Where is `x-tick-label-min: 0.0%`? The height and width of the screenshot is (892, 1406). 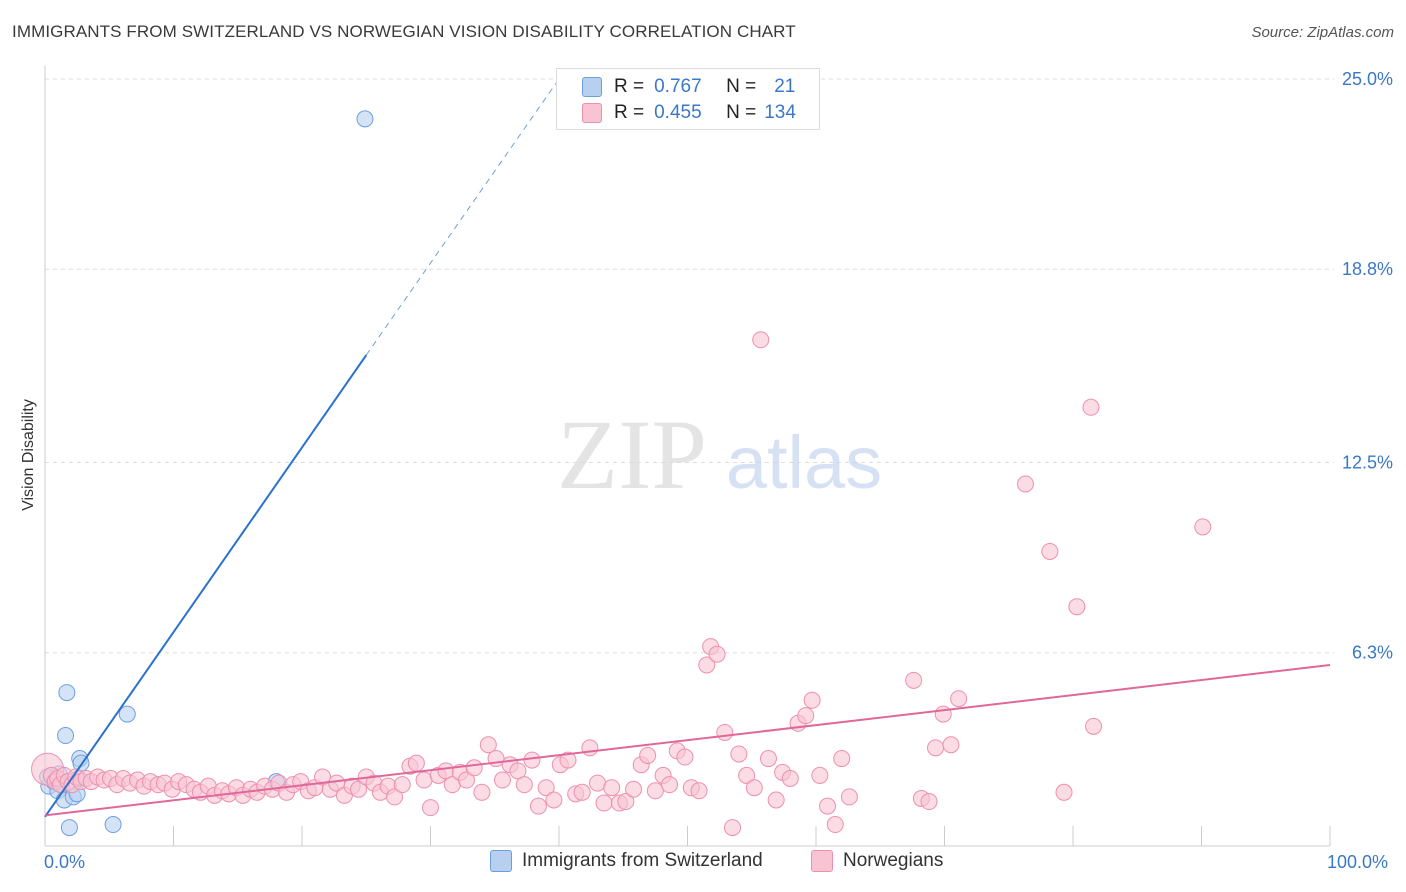
x-tick-label-min: 0.0% is located at coordinates (65, 862).